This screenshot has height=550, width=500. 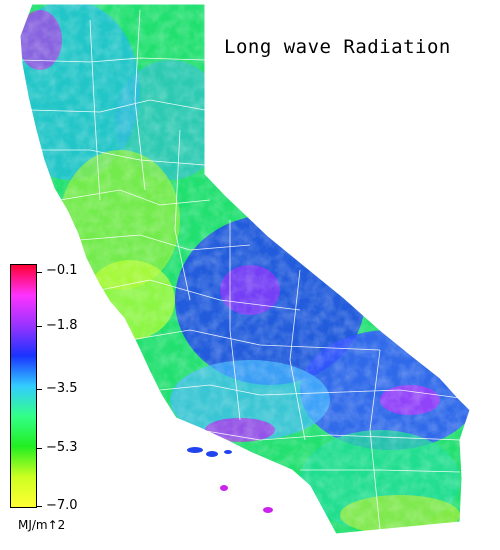 I want to click on channel-islands, so click(x=230, y=480).